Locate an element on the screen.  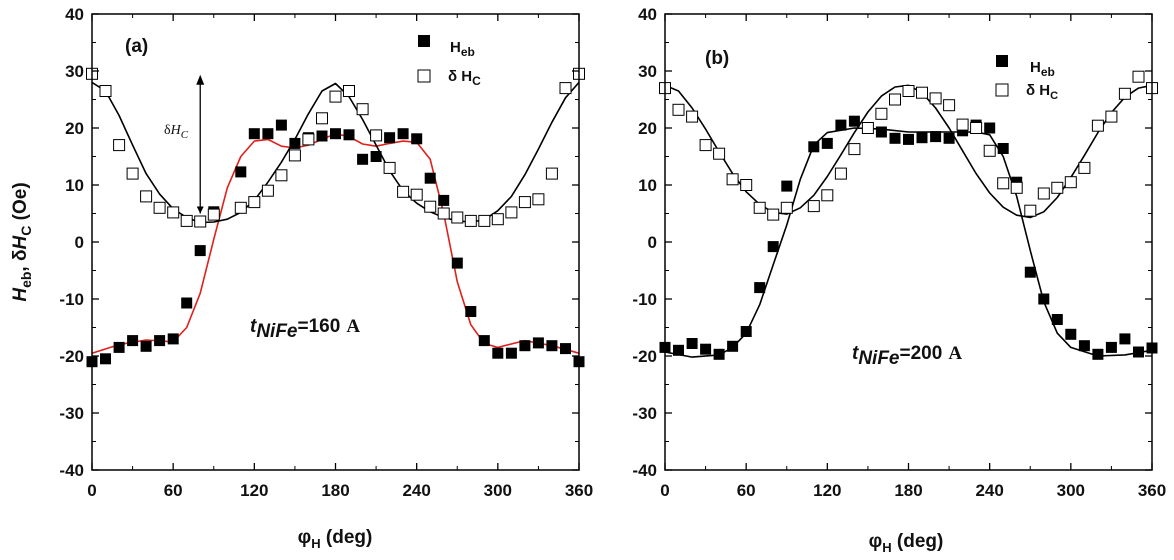
panel-a-x-axis-label: φH (deg) is located at coordinates (335, 539).